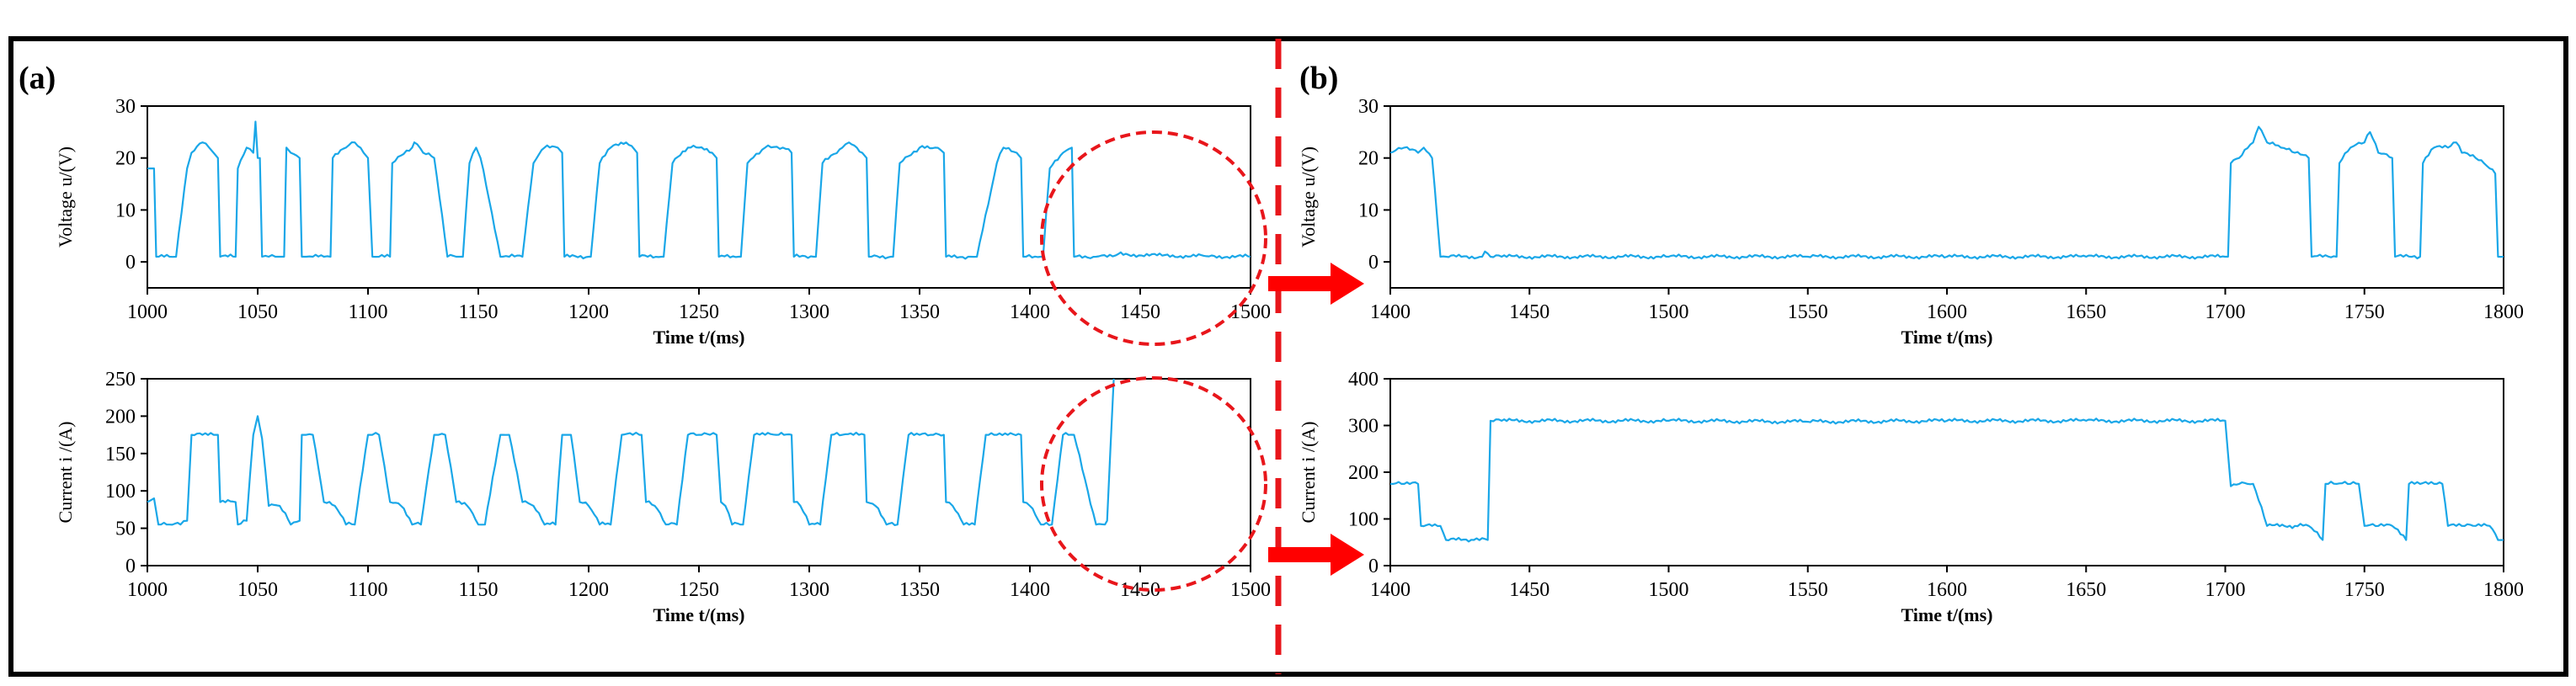  I want to click on panel-label-a: (a), so click(37, 78).